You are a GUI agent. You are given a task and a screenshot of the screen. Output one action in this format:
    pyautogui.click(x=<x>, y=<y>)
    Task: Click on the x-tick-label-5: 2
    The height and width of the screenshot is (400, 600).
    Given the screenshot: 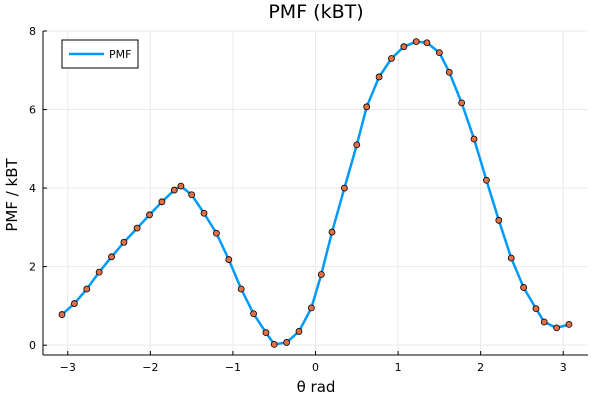 What is the action you would take?
    pyautogui.click(x=480, y=367)
    